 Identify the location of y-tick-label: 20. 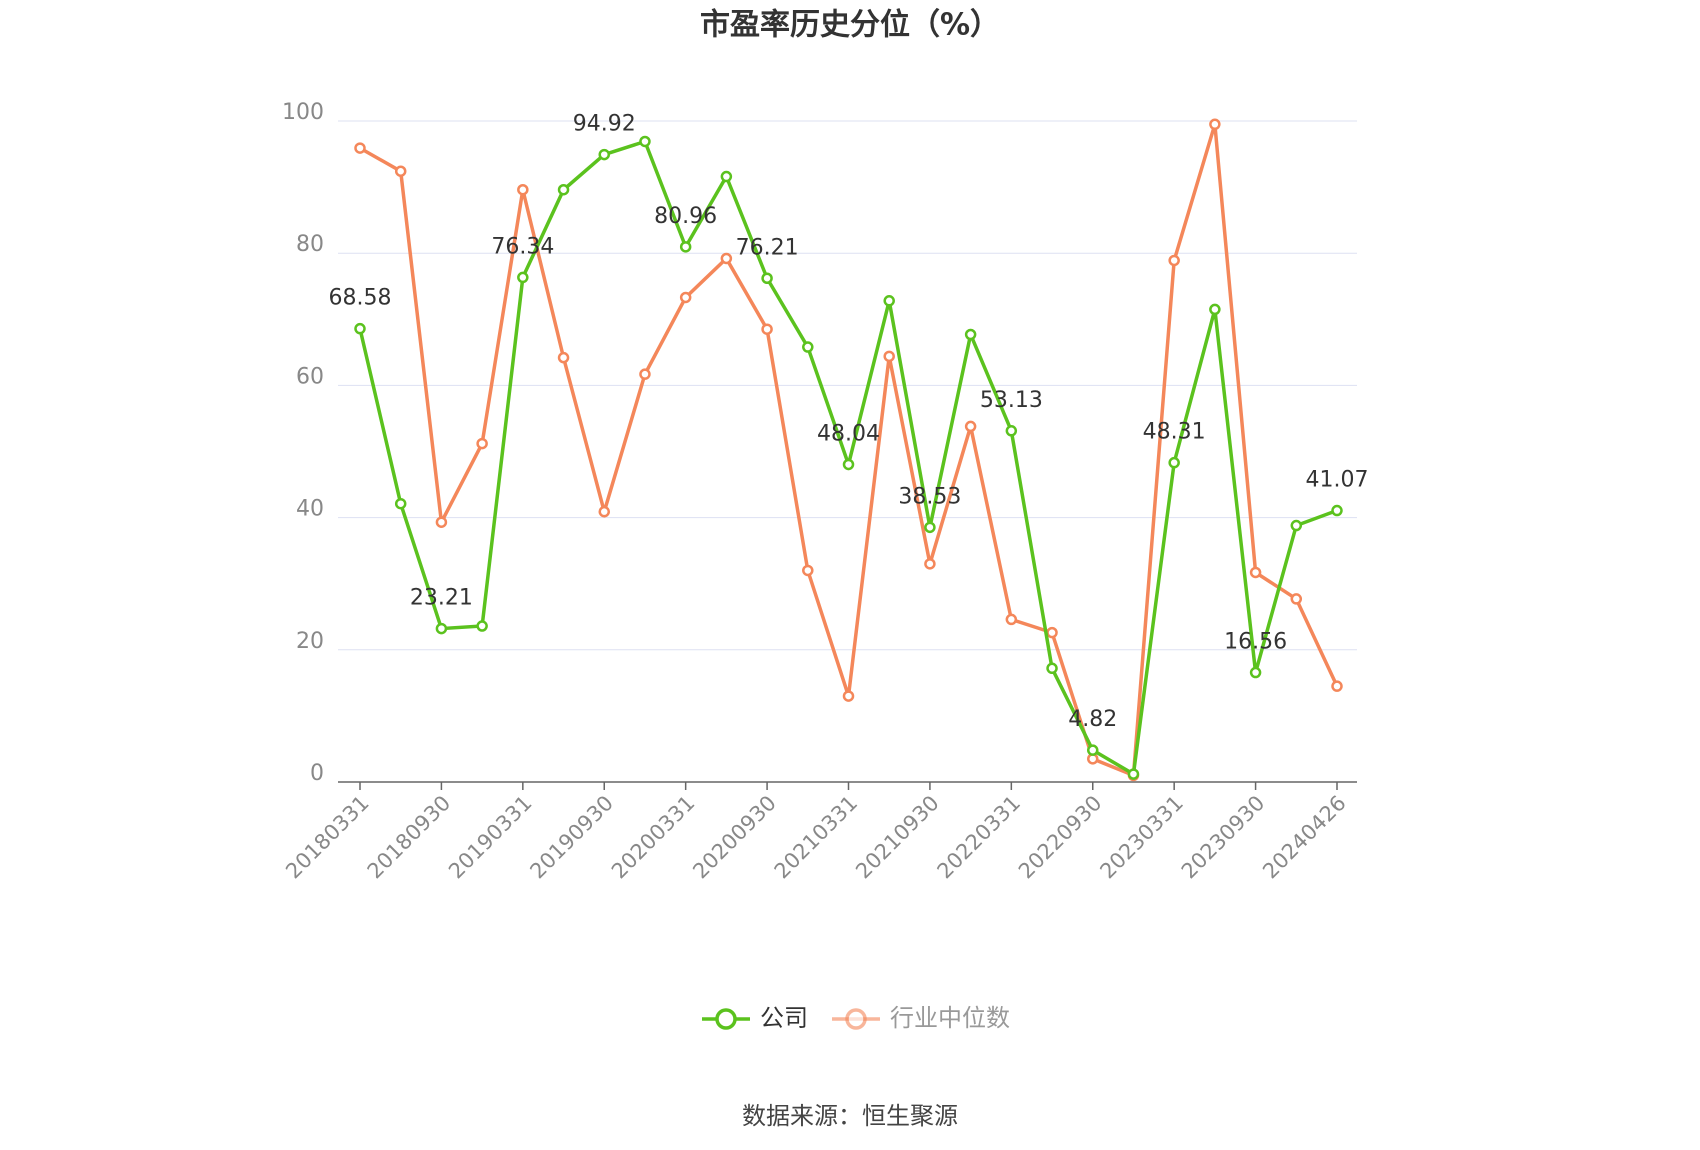
(310, 641).